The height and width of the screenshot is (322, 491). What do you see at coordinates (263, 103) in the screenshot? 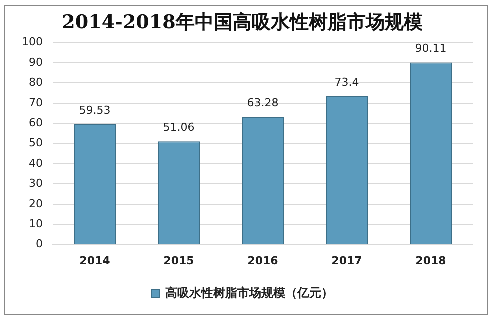
I see `data-label: 63.28` at bounding box center [263, 103].